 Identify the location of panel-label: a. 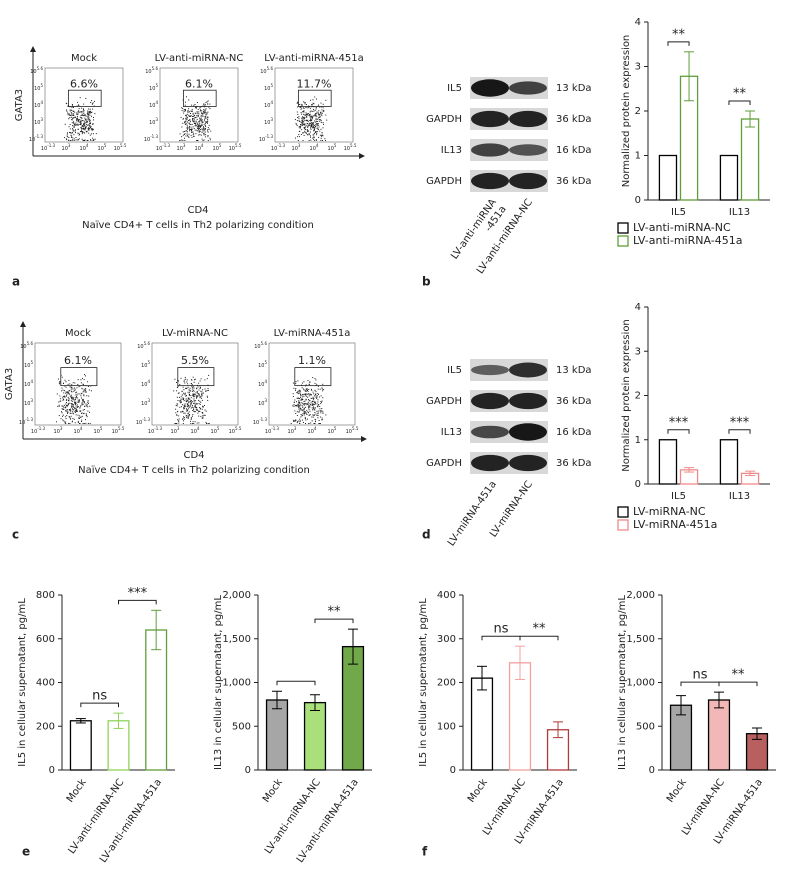
(16, 282).